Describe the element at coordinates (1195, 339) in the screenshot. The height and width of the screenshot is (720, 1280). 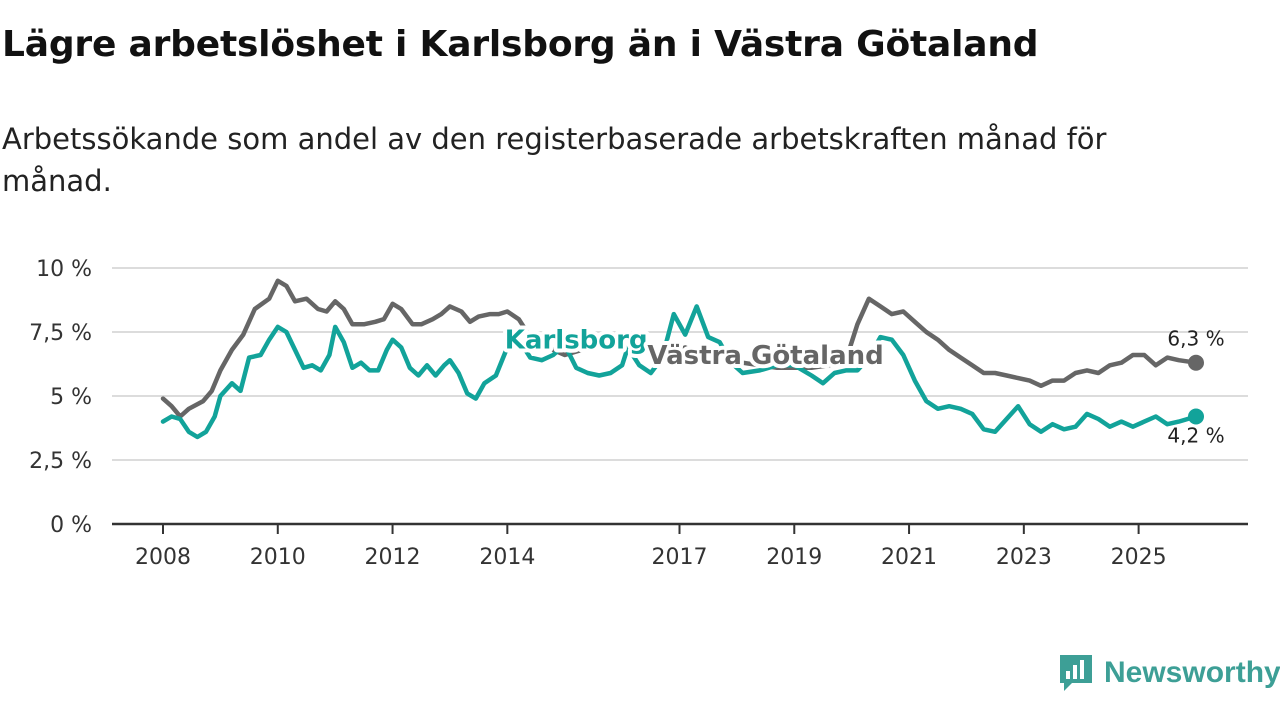
I see `end-value-label-vastra-gotaland: 6,3 %` at that location.